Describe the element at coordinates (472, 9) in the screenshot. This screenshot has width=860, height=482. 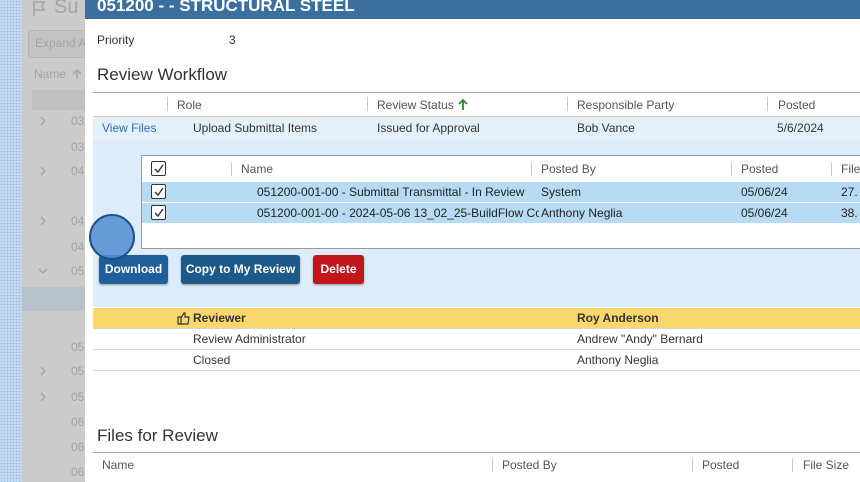
I see `modal-header: 051200 - - STRUCTURAL STEEL` at that location.